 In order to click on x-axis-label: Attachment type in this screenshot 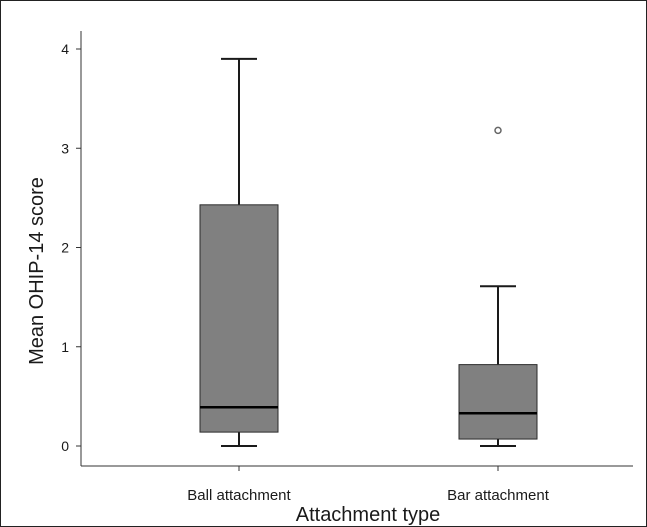, I will do `click(368, 515)`.